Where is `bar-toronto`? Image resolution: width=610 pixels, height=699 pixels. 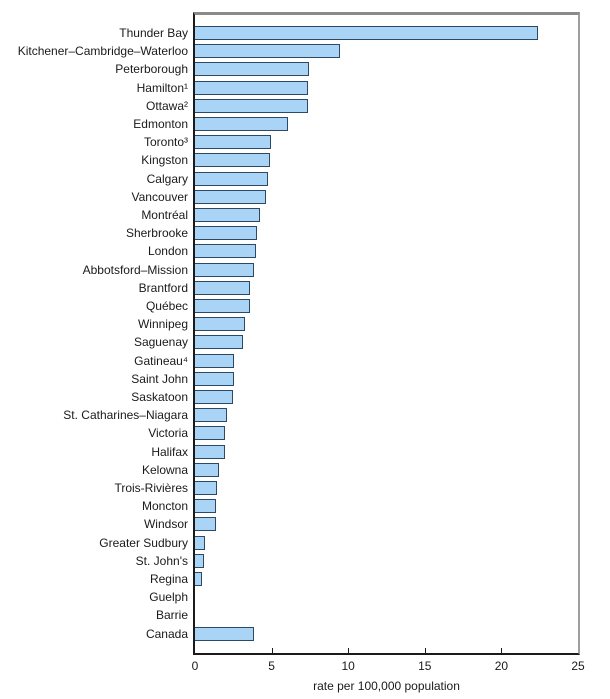 bar-toronto is located at coordinates (233, 142).